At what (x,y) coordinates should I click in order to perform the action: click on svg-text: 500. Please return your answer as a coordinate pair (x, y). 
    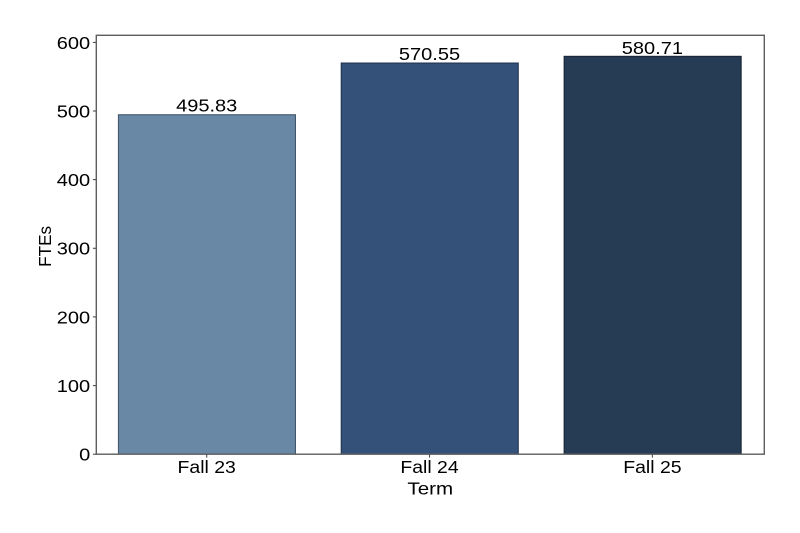
    Looking at the image, I should click on (74, 111).